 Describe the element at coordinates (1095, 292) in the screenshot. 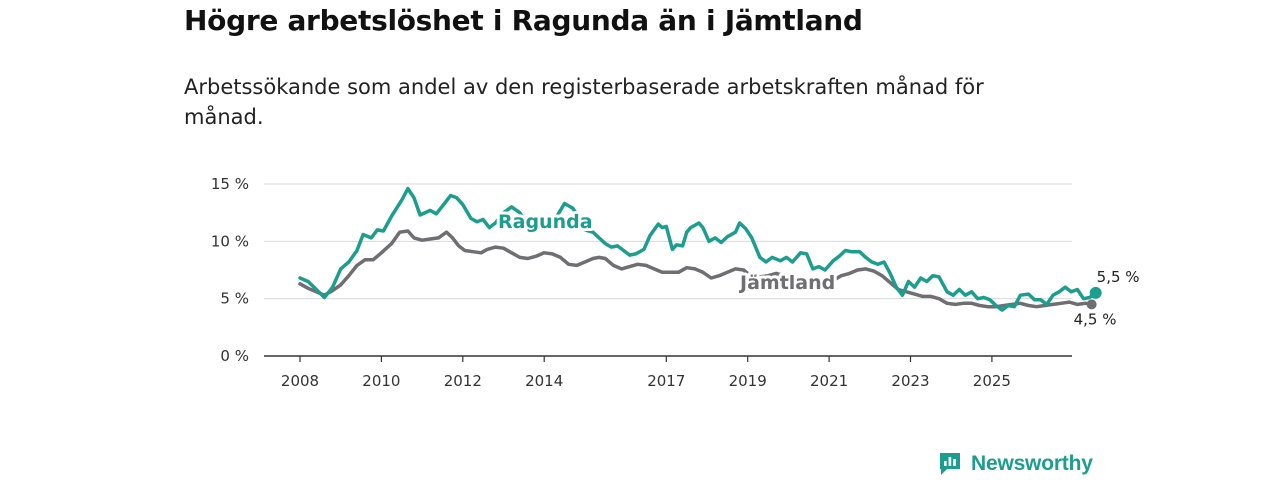

I see `series-end-marker-ragunda` at that location.